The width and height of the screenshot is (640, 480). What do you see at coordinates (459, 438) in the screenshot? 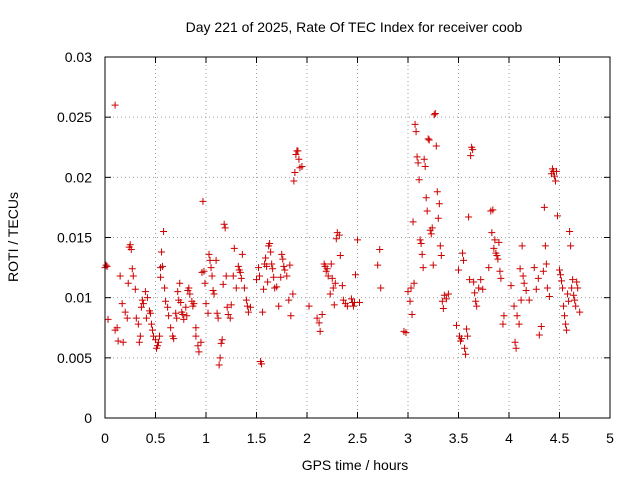
I see `x-tick-label: 3.5` at bounding box center [459, 438].